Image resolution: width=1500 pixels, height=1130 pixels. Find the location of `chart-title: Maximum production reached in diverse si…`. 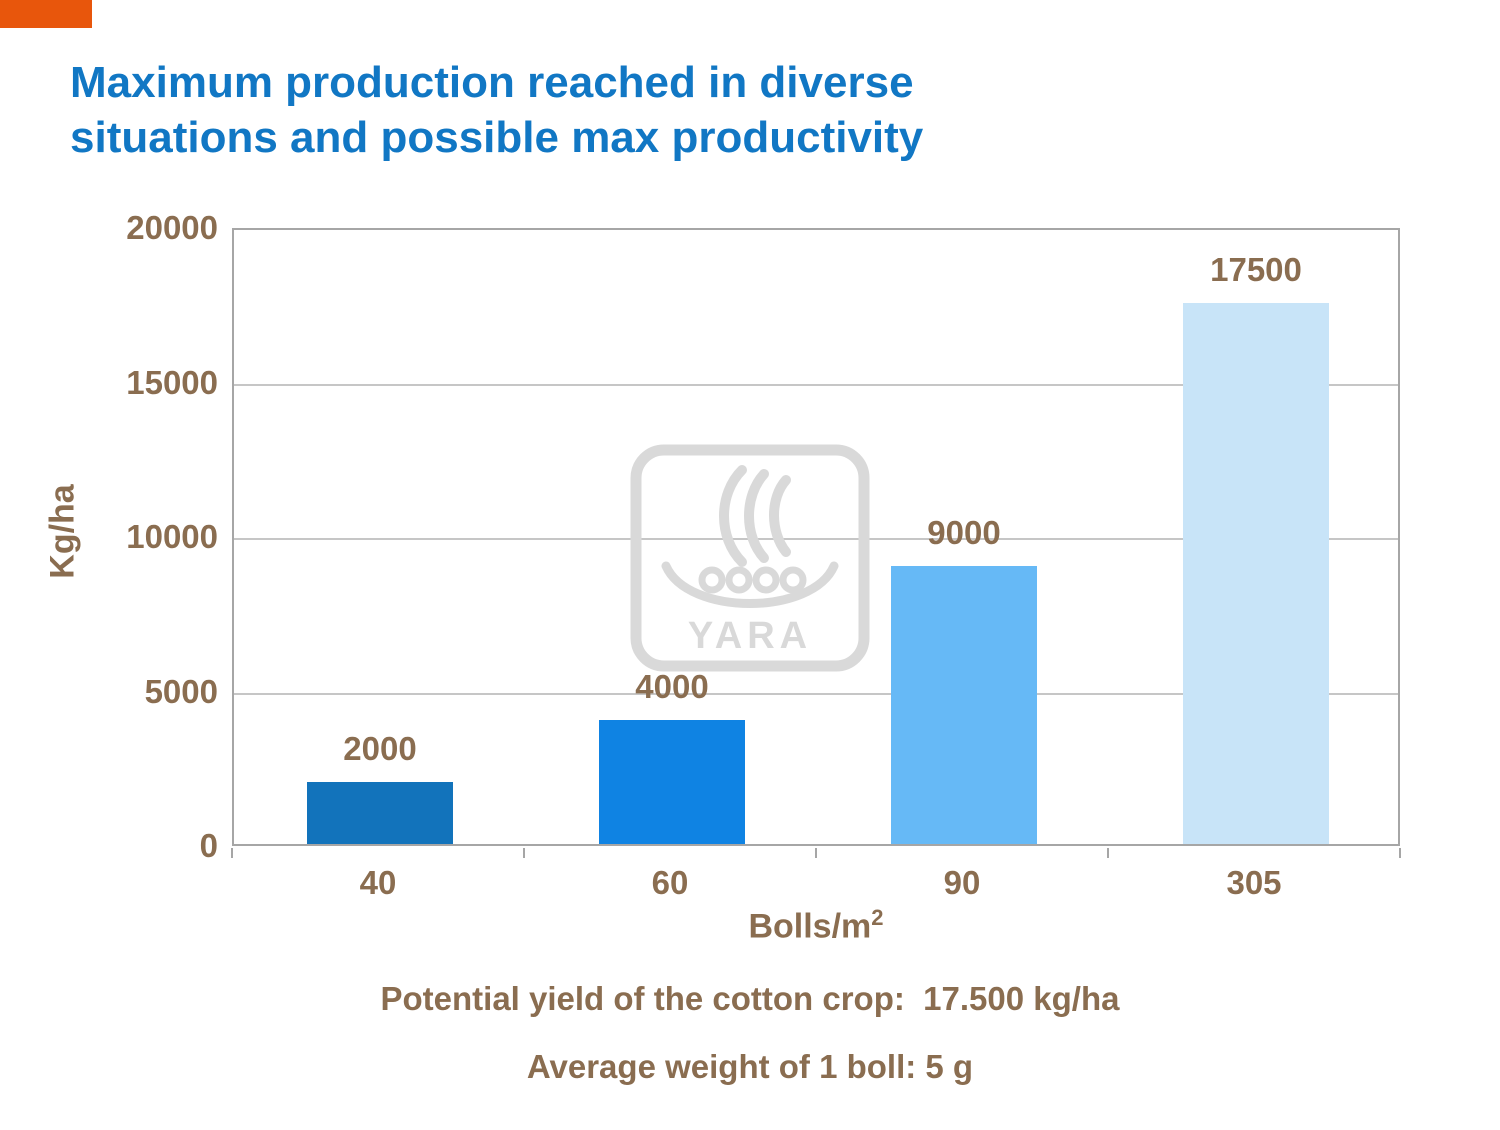

chart-title: Maximum production reached in diverse si… is located at coordinates (620, 110).